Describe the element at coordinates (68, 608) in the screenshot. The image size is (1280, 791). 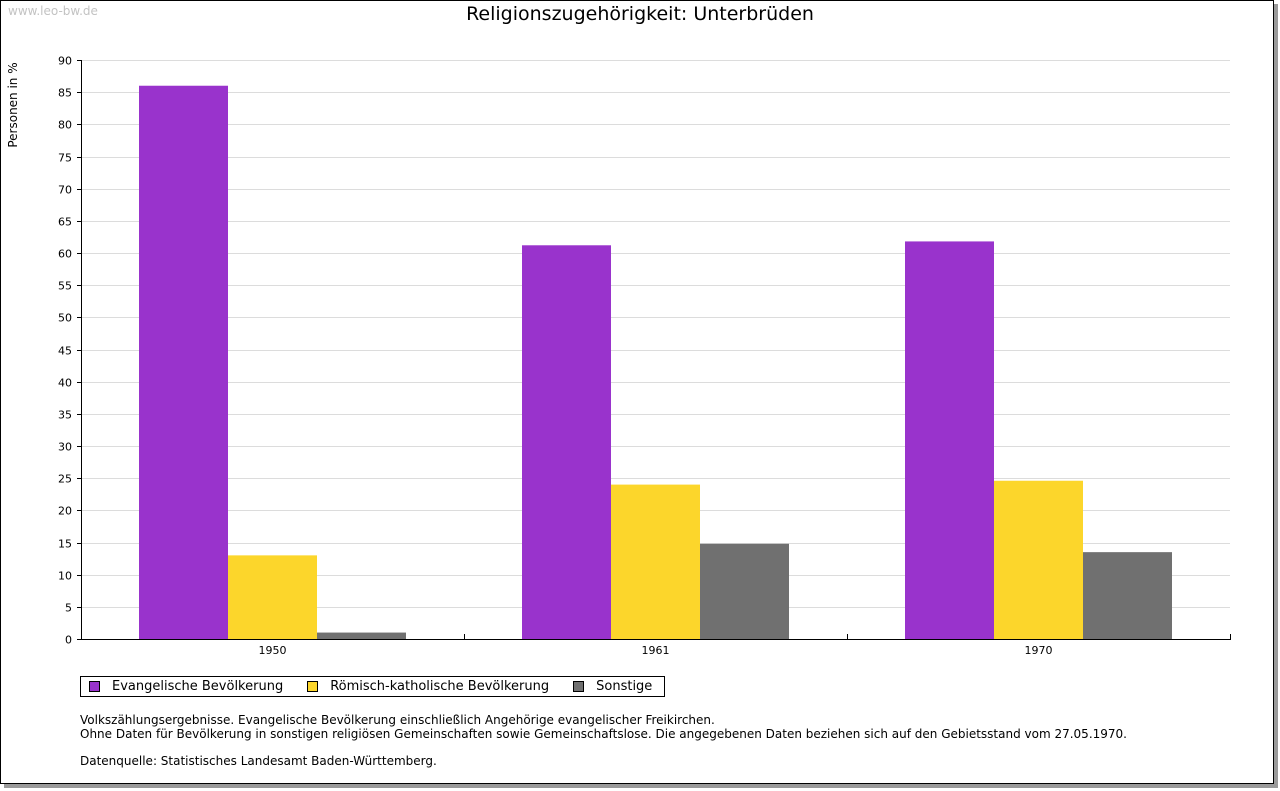
I see `y-tick-label: 5` at that location.